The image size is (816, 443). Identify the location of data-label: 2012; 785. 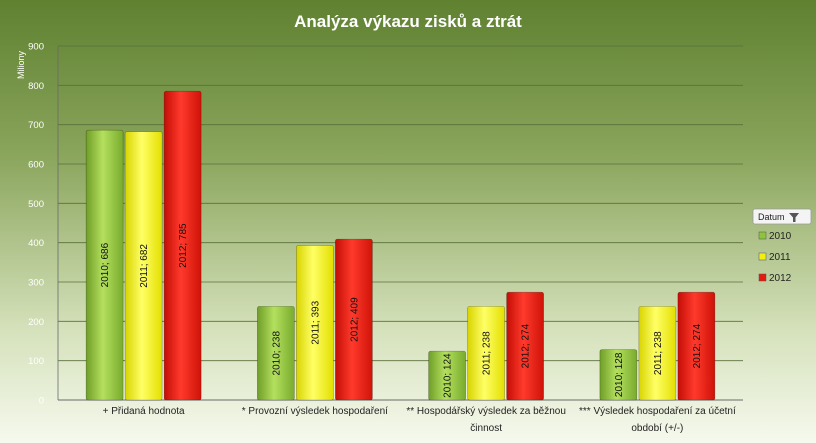
(183, 245).